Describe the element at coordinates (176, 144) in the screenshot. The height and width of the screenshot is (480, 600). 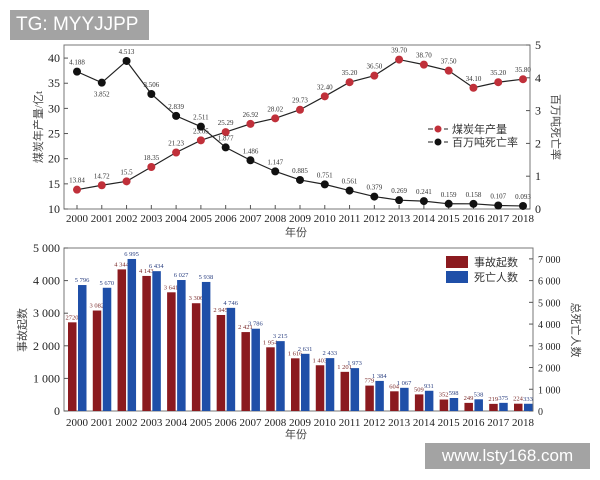
I see `data-label: 21.23` at that location.